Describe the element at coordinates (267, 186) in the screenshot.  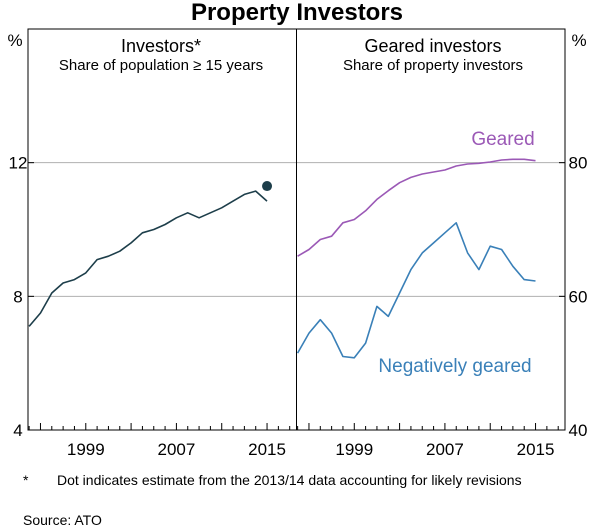
I see `estimate-dot` at that location.